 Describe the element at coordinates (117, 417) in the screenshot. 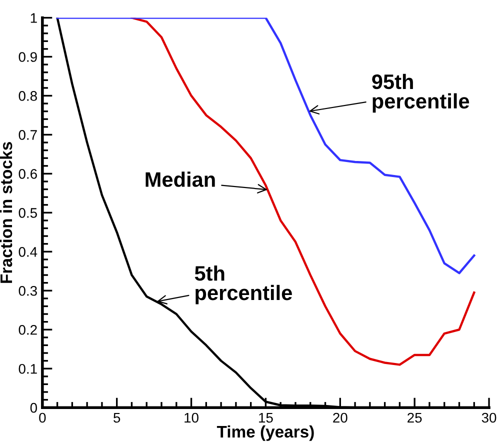

I see `x-tick-label: 5` at that location.